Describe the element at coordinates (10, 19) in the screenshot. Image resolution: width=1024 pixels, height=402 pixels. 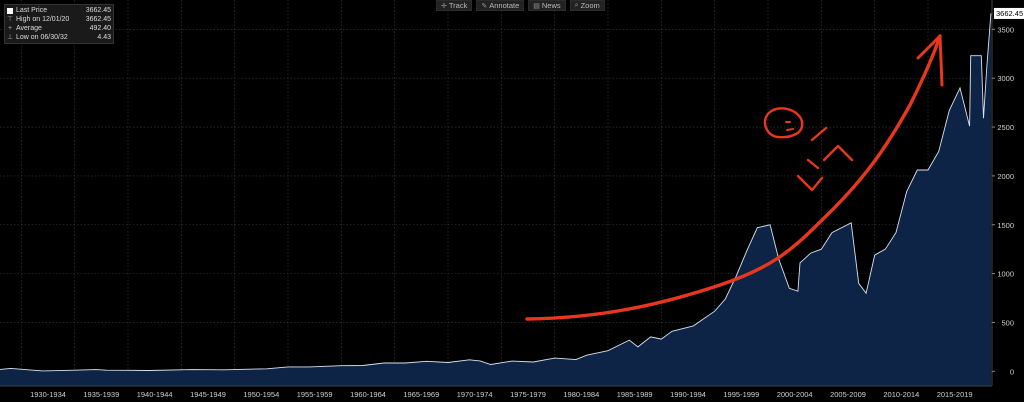
I see `marker-icon: ⊤` at that location.